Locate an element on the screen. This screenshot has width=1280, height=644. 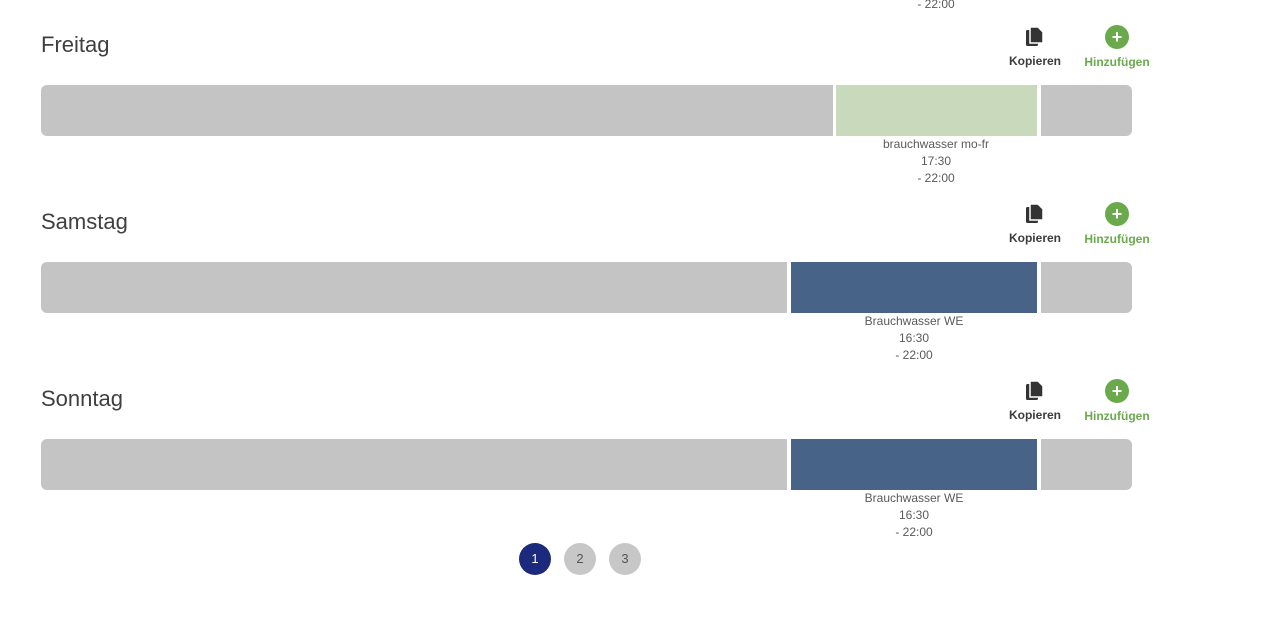
page-button-1: 1 is located at coordinates (535, 559).